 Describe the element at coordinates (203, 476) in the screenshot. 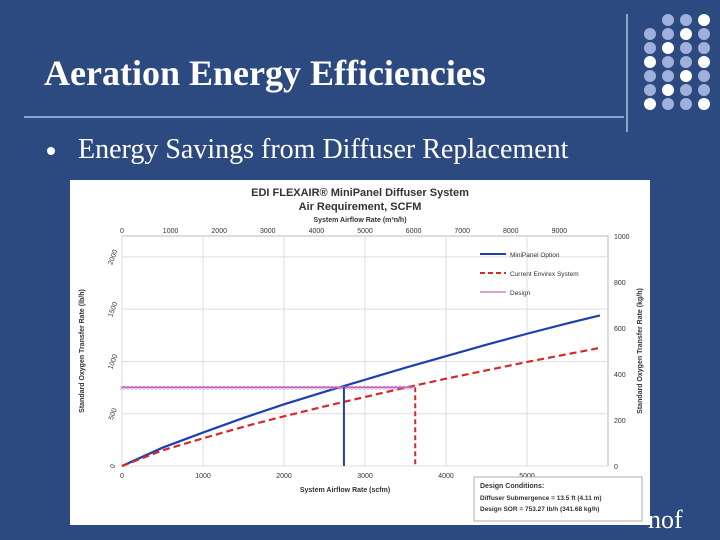

I see `x-tick-label: 1000` at that location.